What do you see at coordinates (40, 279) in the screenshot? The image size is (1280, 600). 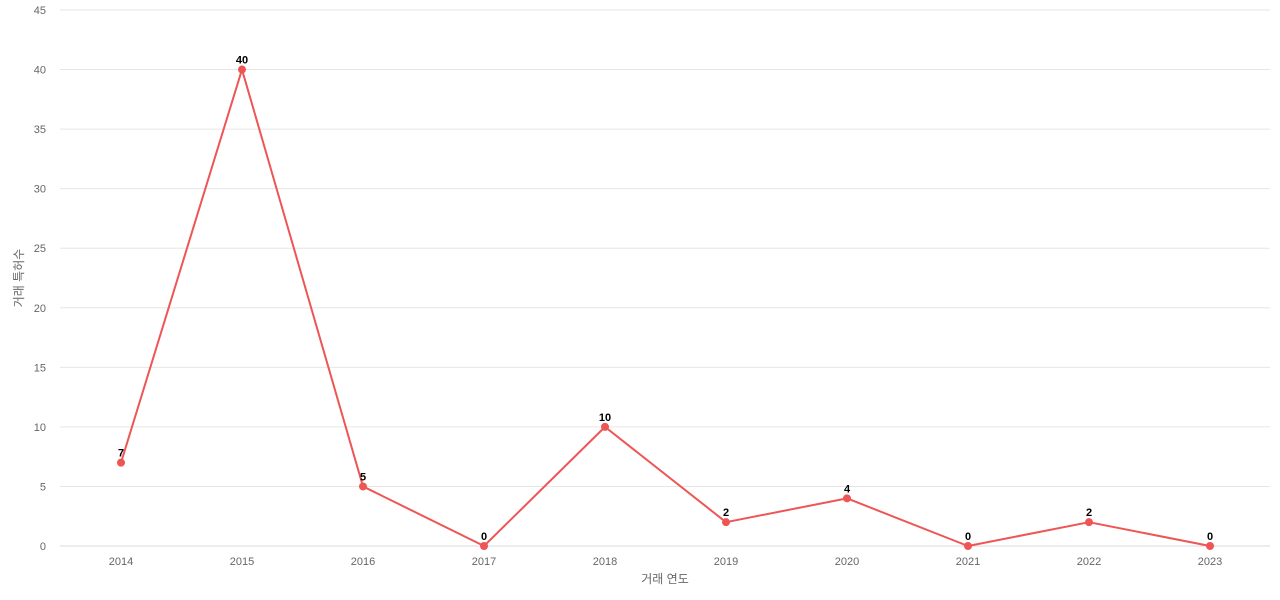 I see `y-axis: 0 5 10 15 20 25 30 35 40 45` at bounding box center [40, 279].